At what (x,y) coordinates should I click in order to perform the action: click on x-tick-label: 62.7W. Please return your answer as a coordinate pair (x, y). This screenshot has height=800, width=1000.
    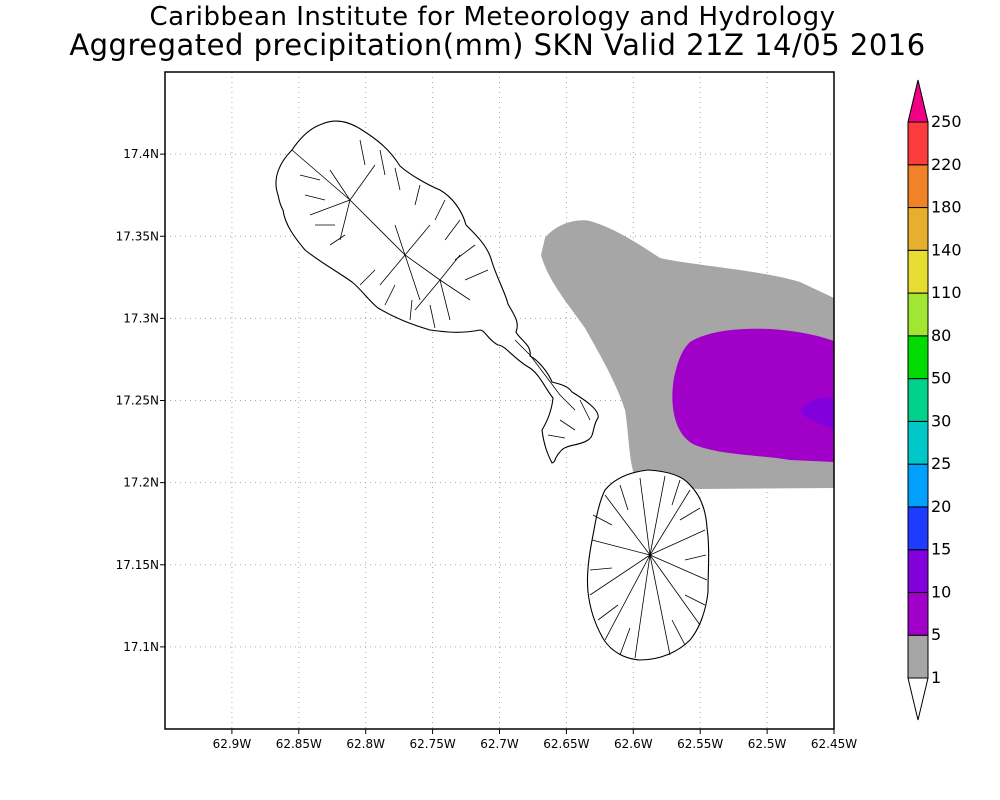
    Looking at the image, I should click on (499, 744).